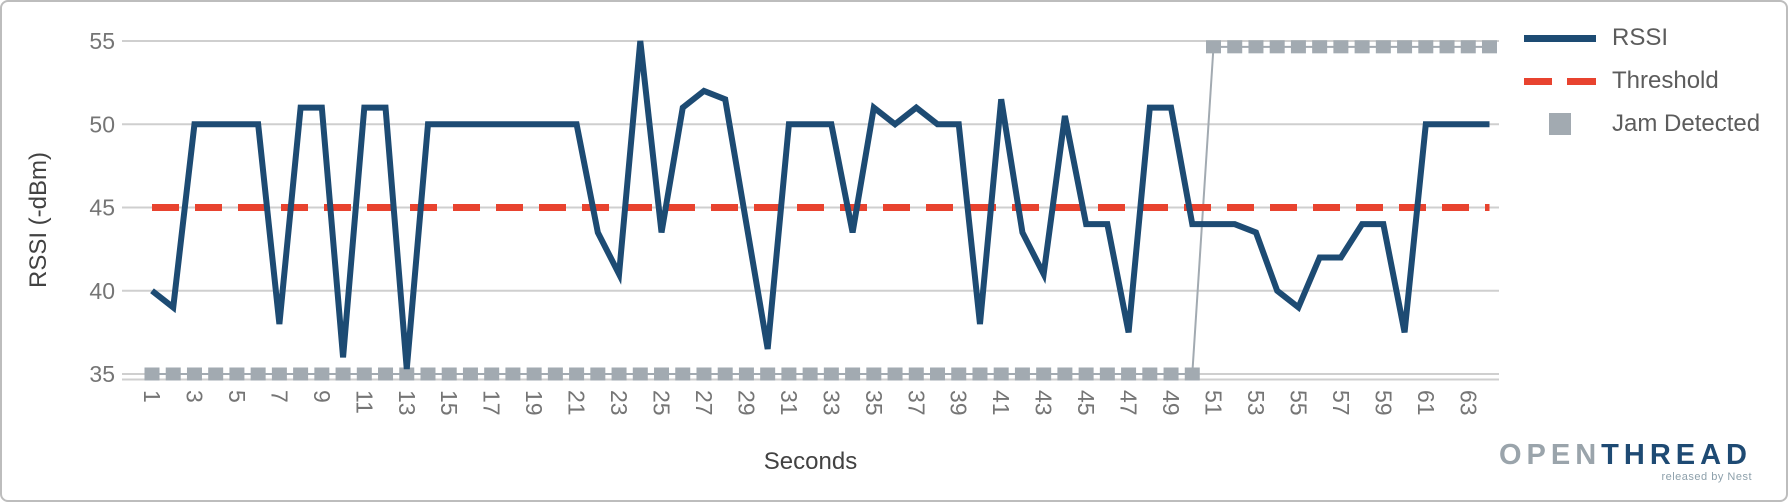 The height and width of the screenshot is (502, 1788). Describe the element at coordinates (1686, 123) in the screenshot. I see `legend-label-jam-detected: Jam Detected` at that location.